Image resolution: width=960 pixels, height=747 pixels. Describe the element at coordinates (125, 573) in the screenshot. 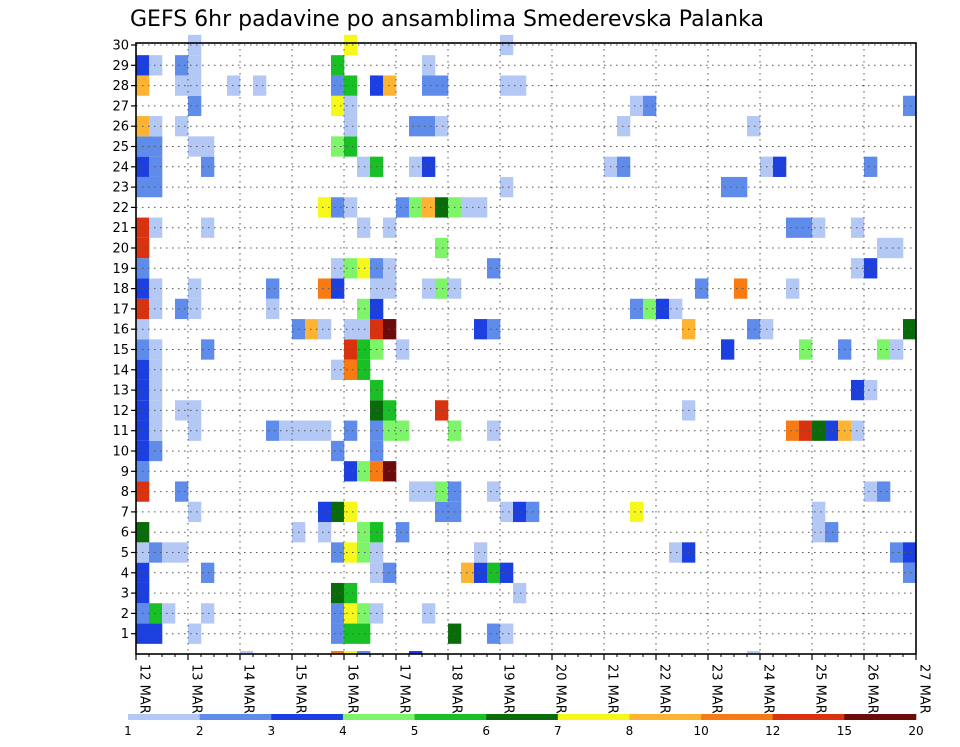

I see `y-tick-label: 4` at that location.